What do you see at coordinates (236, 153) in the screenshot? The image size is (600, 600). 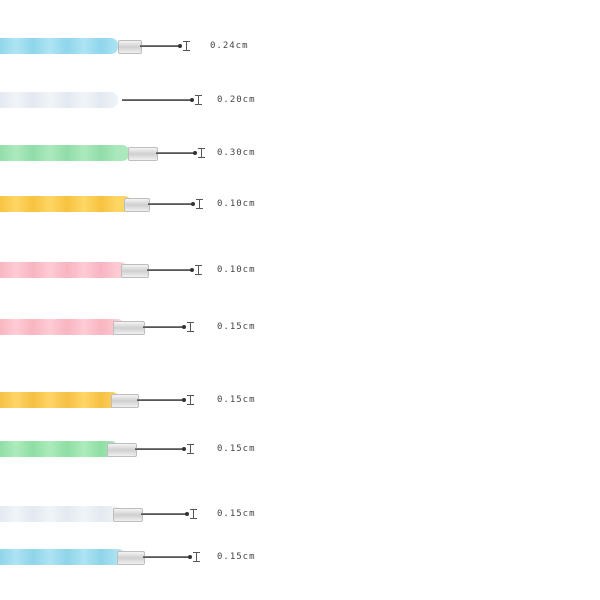 I see `tip-size-label: 0.30cm` at bounding box center [236, 153].